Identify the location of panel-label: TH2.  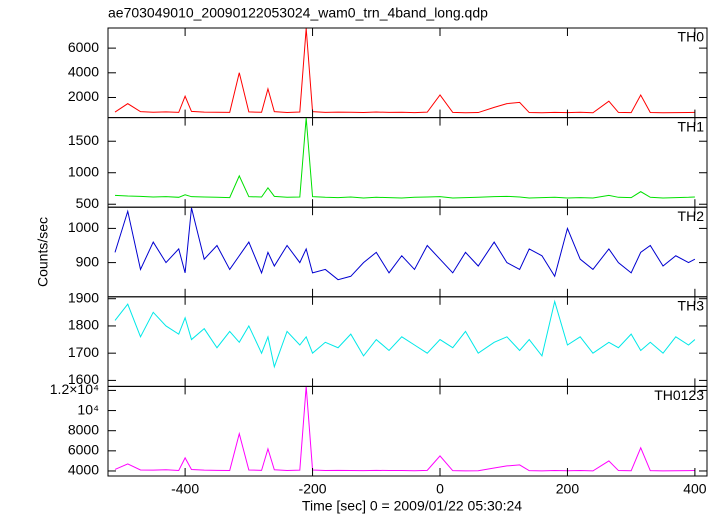
(691, 216).